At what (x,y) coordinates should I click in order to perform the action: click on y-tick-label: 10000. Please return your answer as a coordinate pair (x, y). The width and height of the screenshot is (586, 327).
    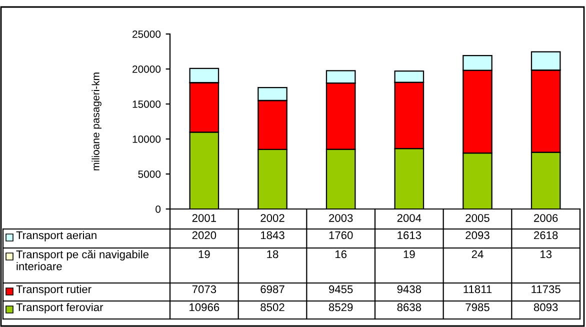
    Looking at the image, I should click on (146, 139).